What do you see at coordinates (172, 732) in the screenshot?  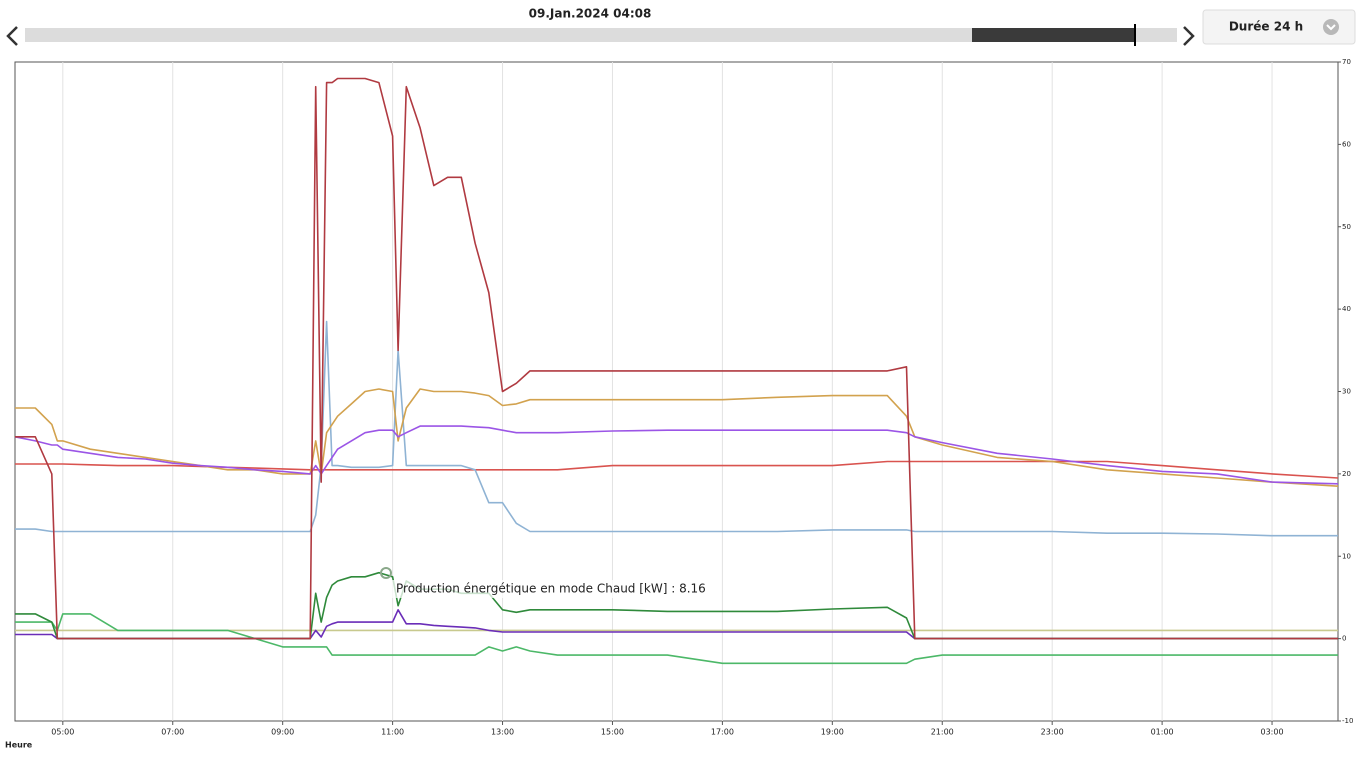 I see `x-tick-label: 07:00` at bounding box center [172, 732].